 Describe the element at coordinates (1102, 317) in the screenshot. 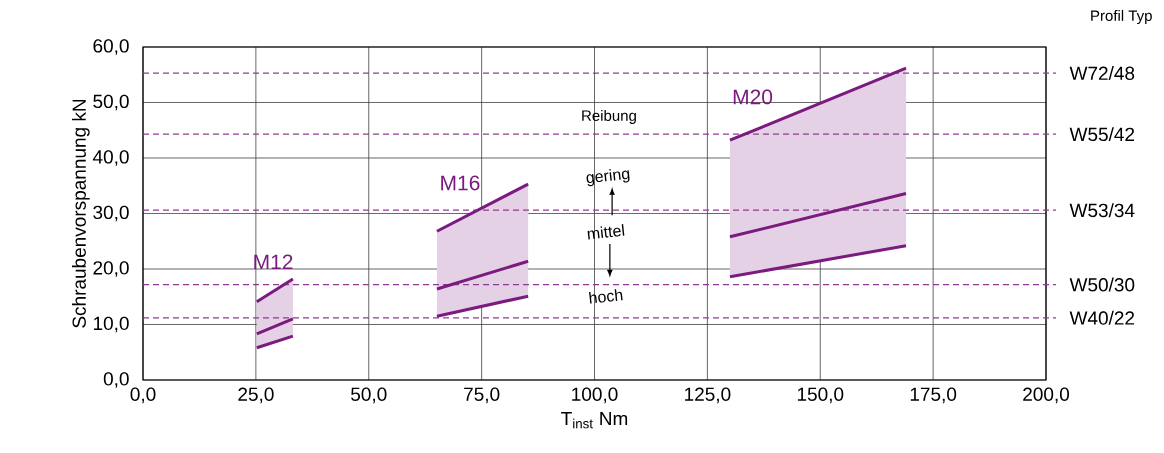

I see `ref-line-label: W40/22` at that location.